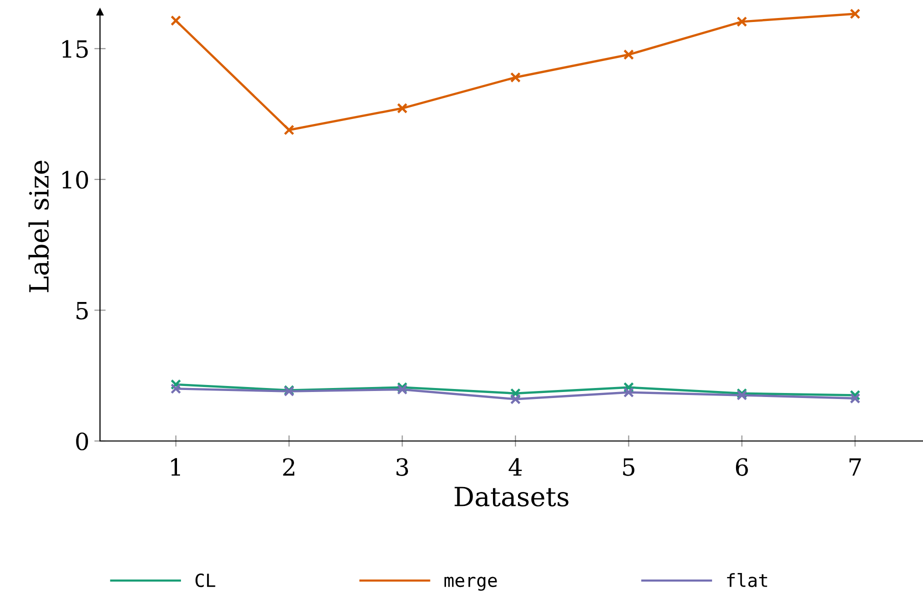 The width and height of the screenshot is (923, 607). What do you see at coordinates (402, 467) in the screenshot?
I see `x-tick-label: 3` at bounding box center [402, 467].